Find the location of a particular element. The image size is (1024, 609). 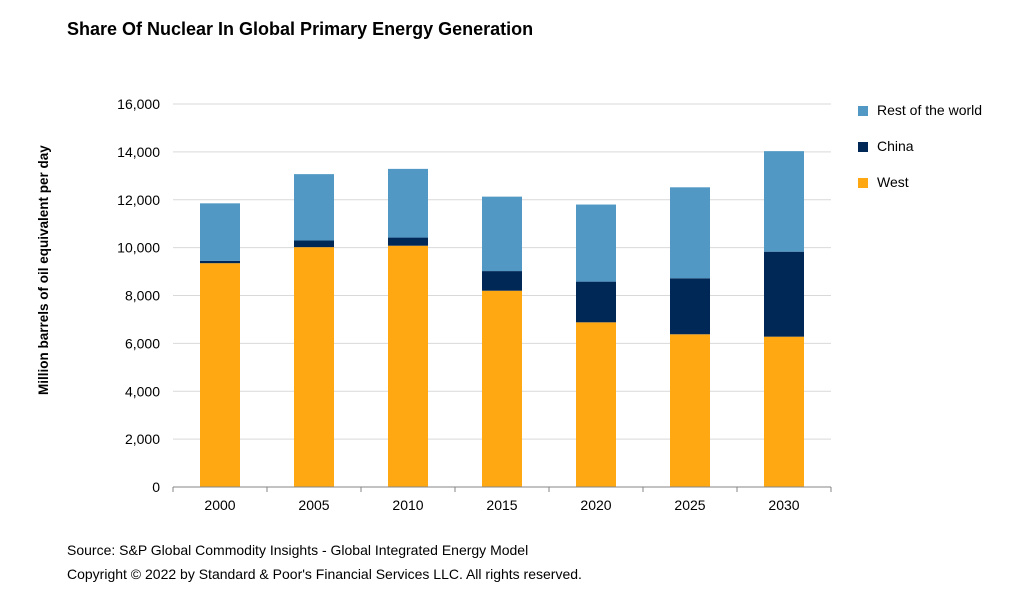

legend-label: West is located at coordinates (893, 182).